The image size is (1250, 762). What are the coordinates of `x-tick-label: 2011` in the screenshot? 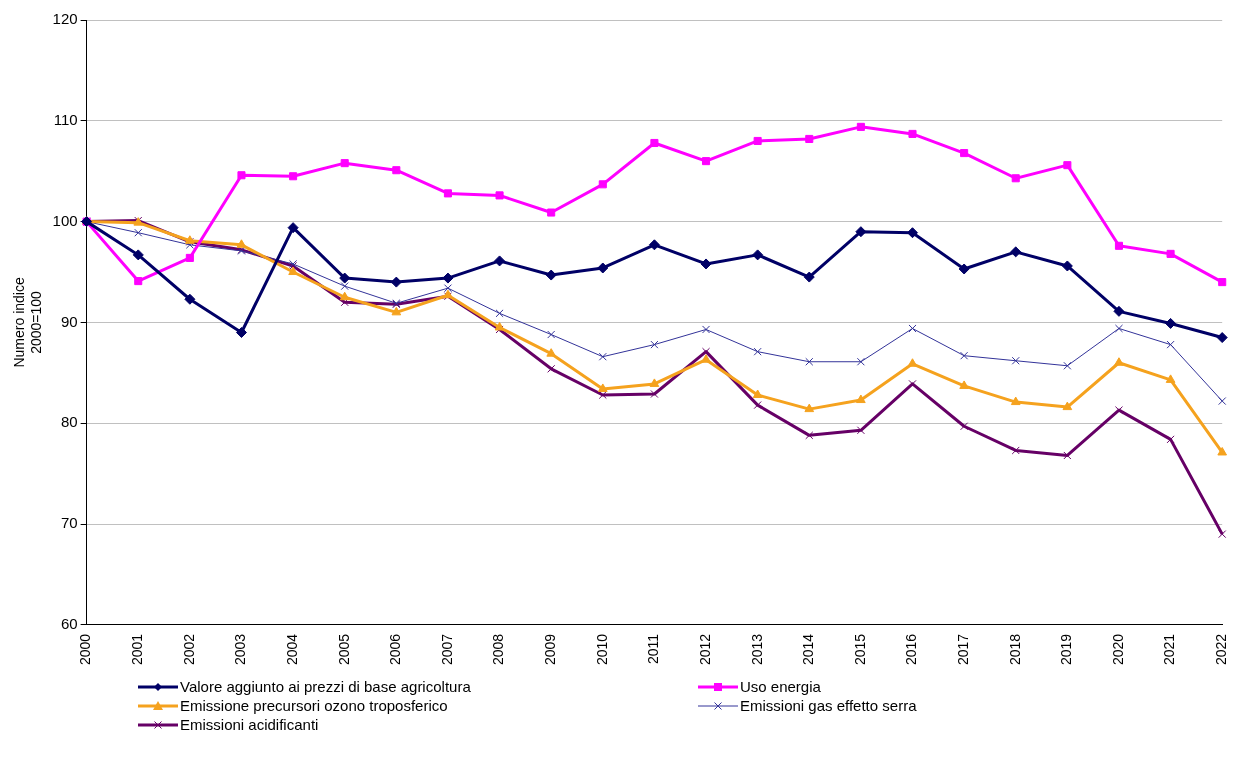 It's located at (653, 648).